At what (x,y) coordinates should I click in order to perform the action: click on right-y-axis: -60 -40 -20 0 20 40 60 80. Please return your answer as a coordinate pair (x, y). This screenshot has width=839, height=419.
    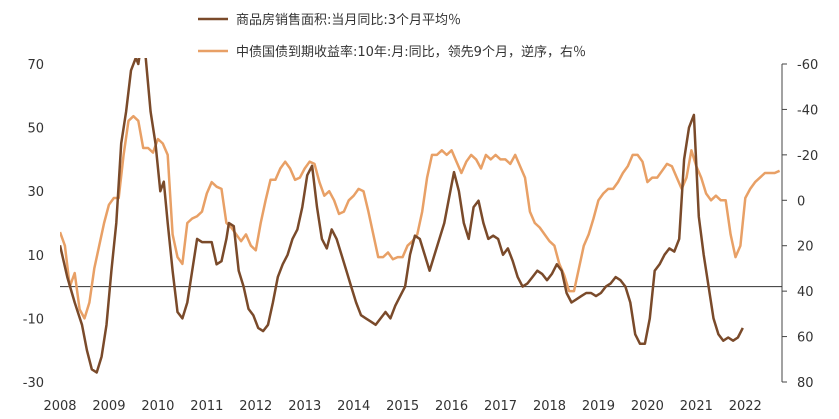
    Looking at the image, I should click on (799, 224).